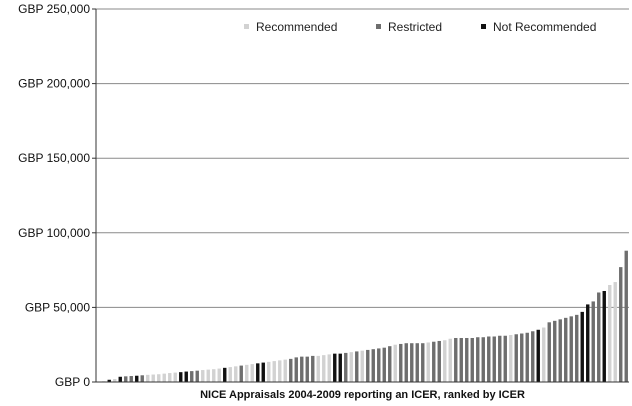 The image size is (632, 406). What do you see at coordinates (296, 27) in the screenshot?
I see `legend-label: Recommended` at bounding box center [296, 27].